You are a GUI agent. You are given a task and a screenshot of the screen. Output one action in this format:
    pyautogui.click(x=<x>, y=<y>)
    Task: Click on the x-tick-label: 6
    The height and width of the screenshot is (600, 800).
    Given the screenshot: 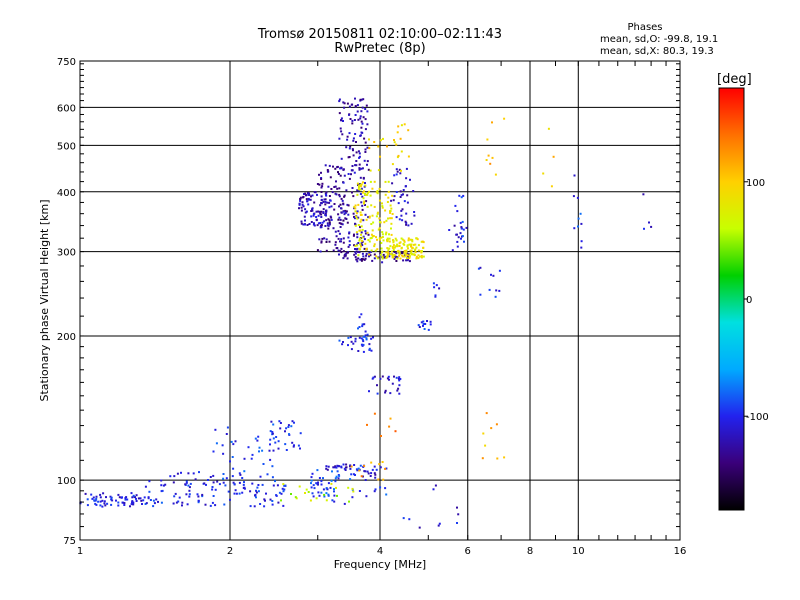 What is the action you would take?
    pyautogui.click(x=468, y=551)
    